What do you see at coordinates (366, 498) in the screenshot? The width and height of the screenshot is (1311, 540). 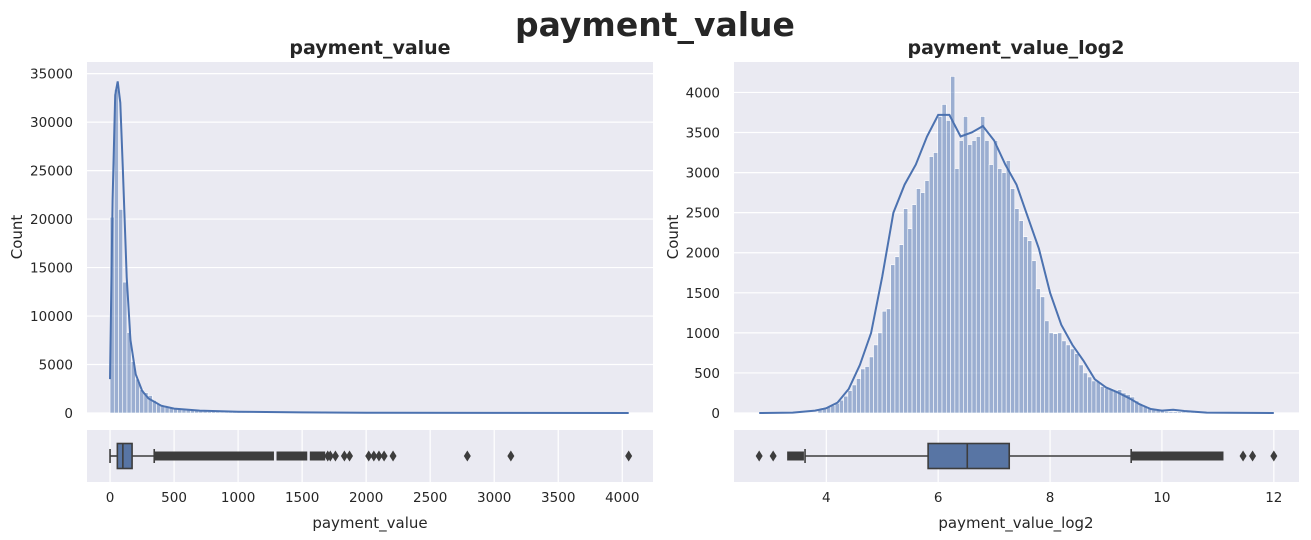 I see `left-boxplot-x-tick-label: 2000` at bounding box center [366, 498].